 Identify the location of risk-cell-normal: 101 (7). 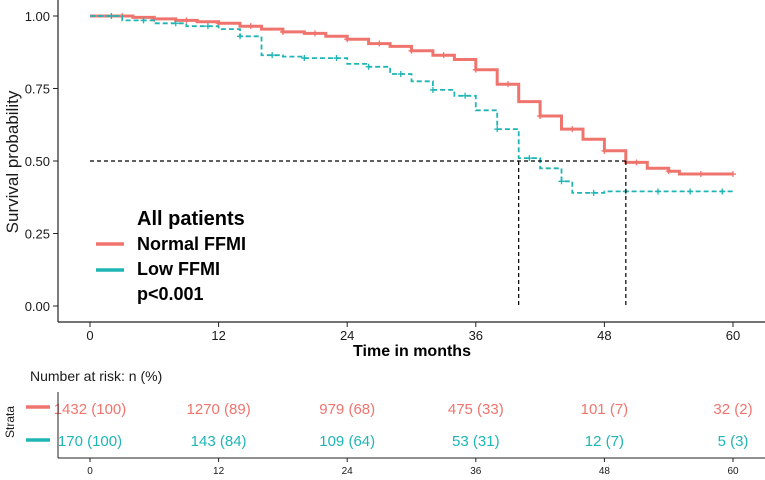
(605, 409).